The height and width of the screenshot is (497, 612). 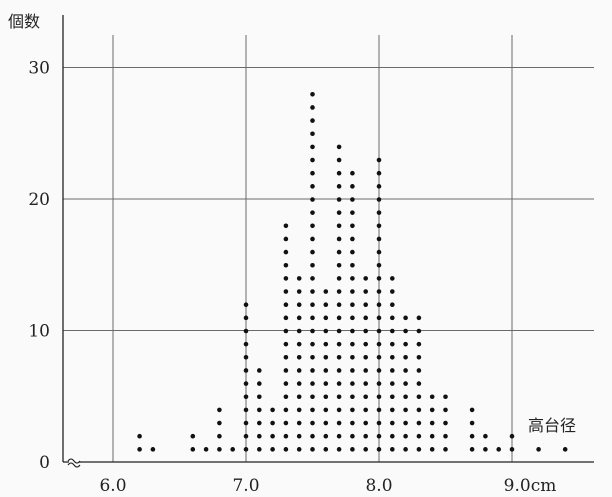 I want to click on x-tick-label: 6.0, so click(x=112, y=486).